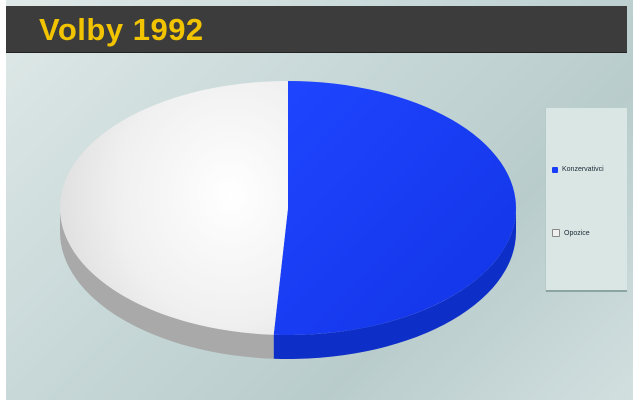 Image resolution: width=633 pixels, height=400 pixels. I want to click on slide-title: Volby 1992, so click(121, 29).